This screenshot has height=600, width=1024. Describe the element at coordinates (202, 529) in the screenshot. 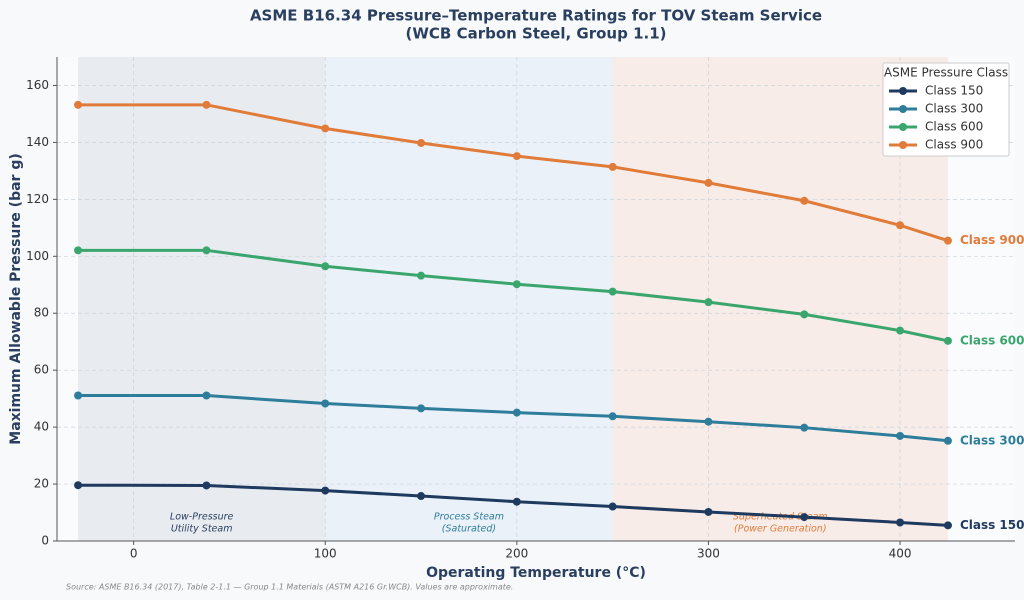

I see `region-label: Utility Steam` at that location.